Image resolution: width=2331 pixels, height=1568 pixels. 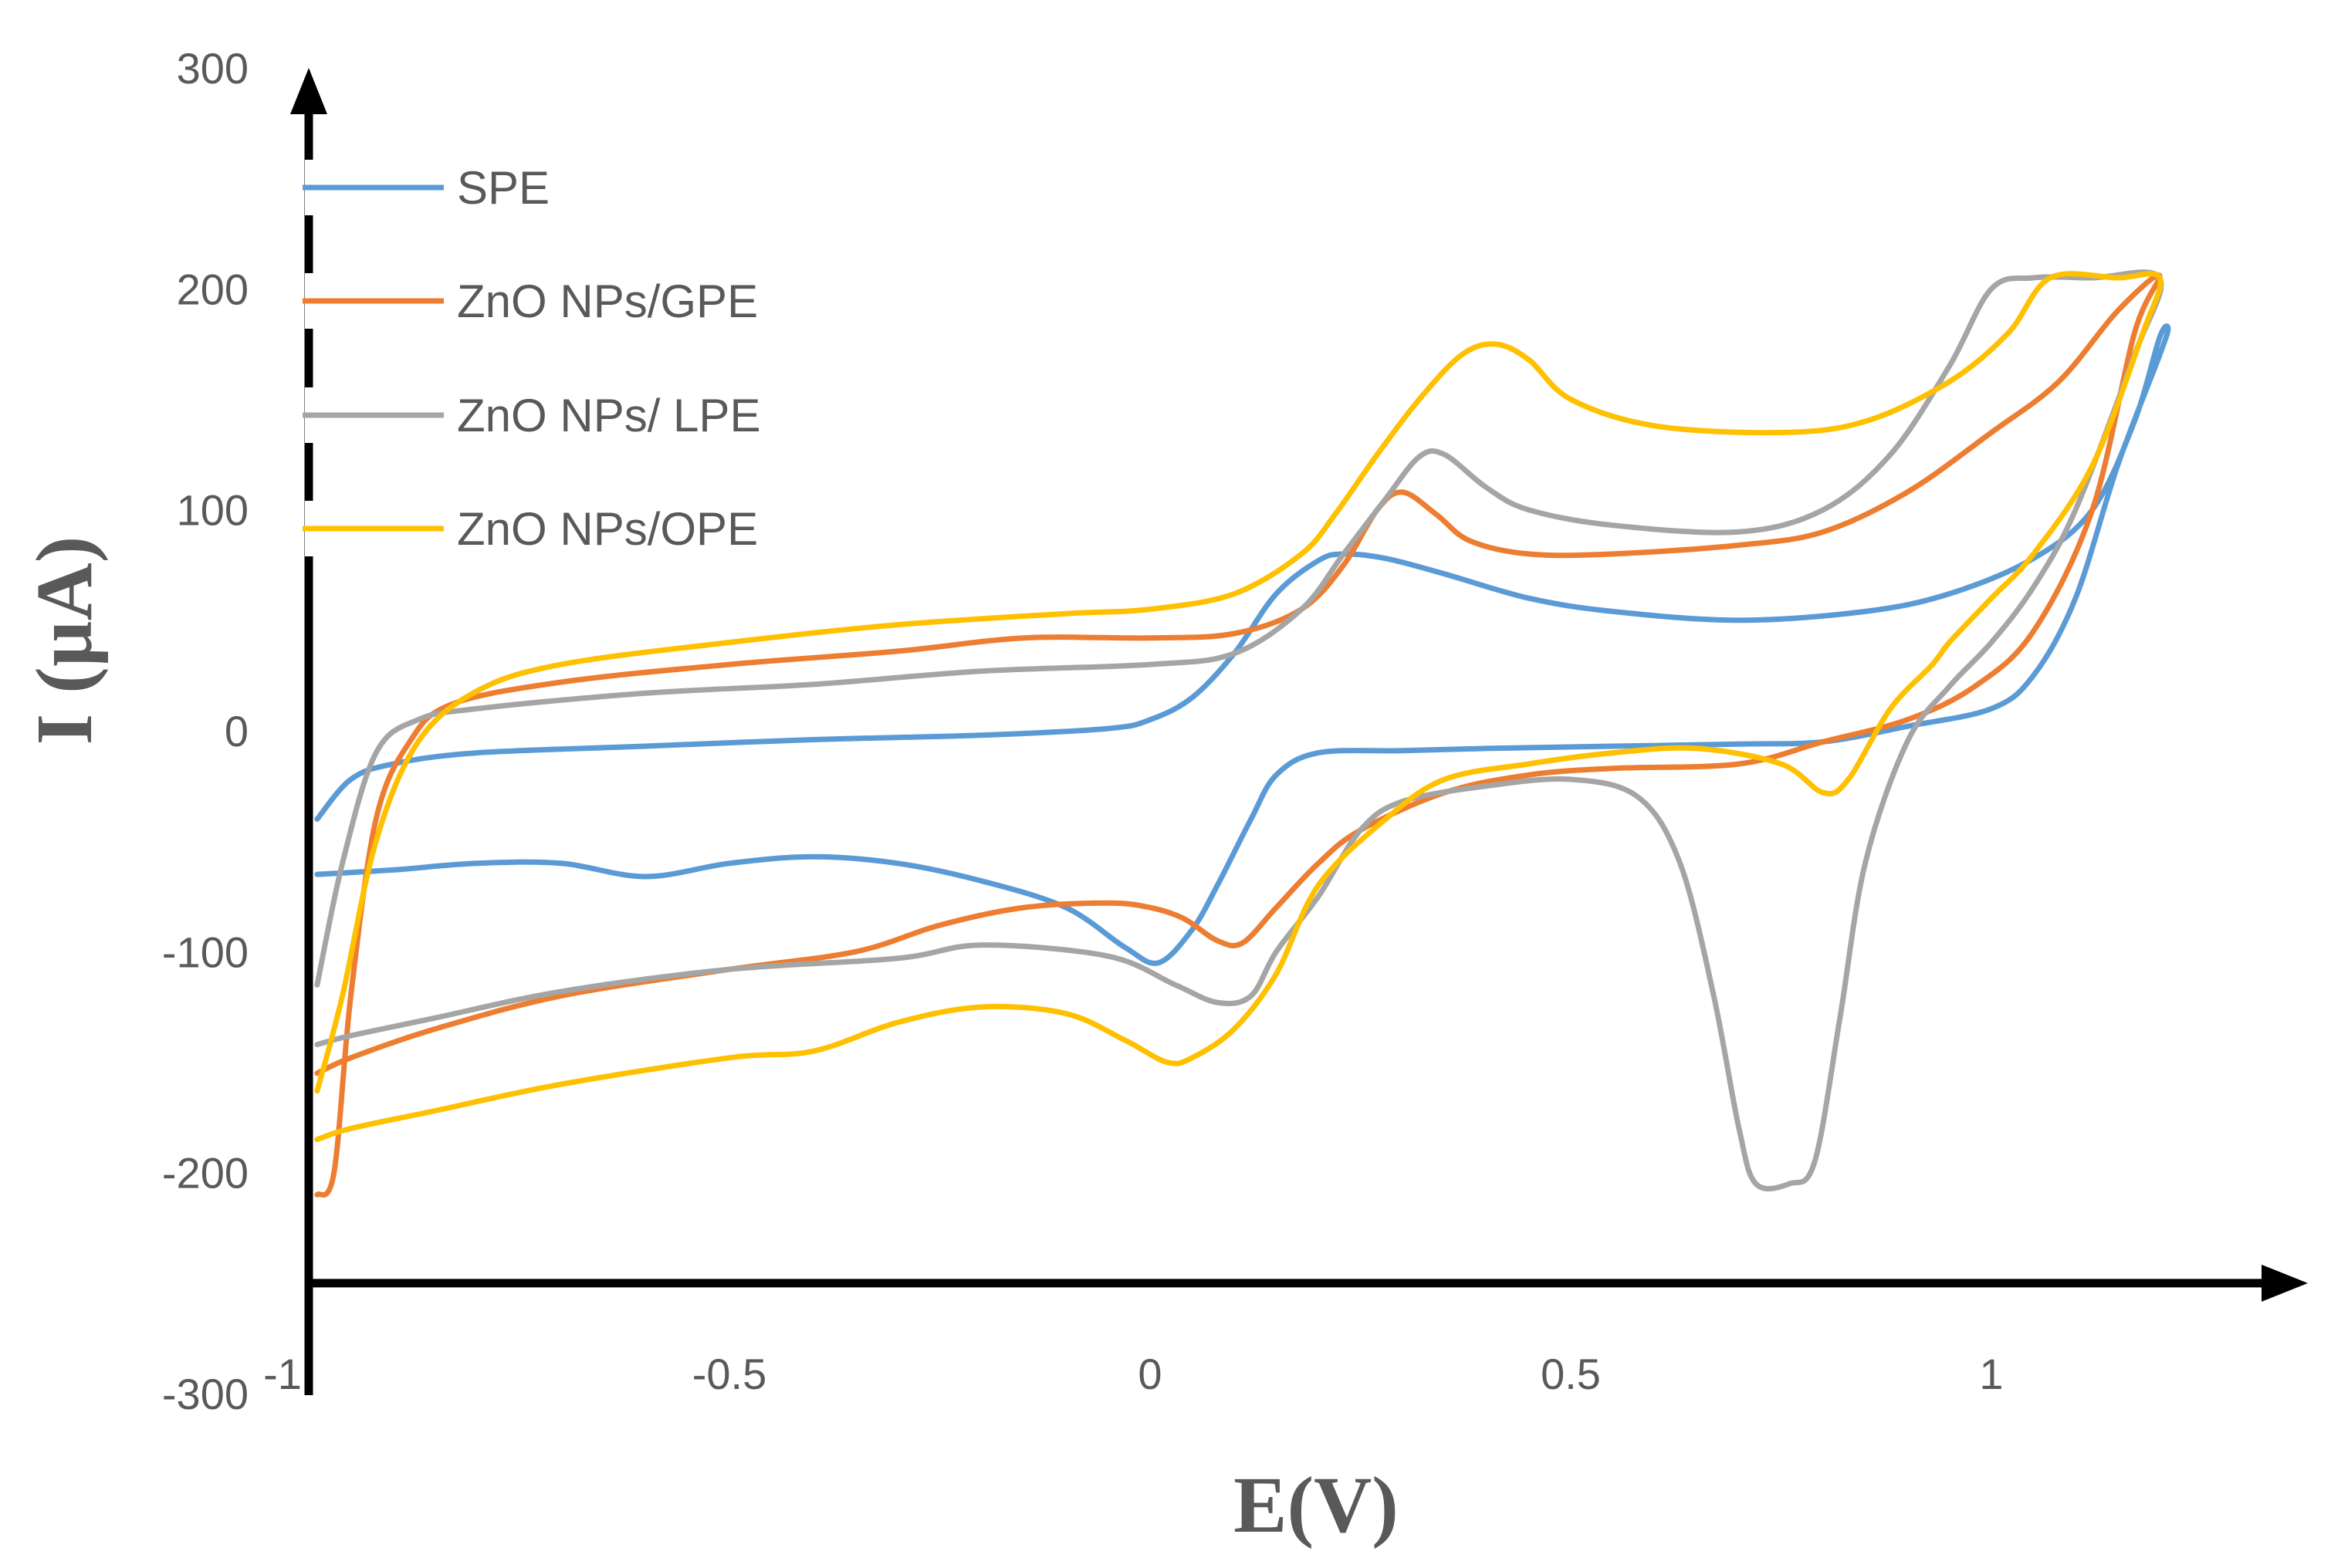 I want to click on y-tick-label: -200, so click(x=205, y=1173).